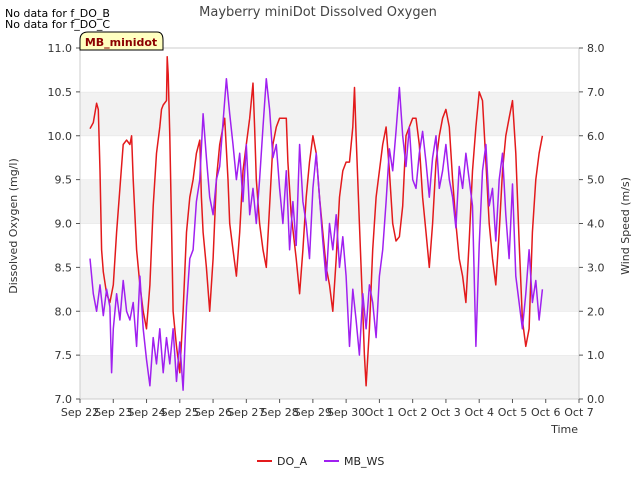  Describe the element at coordinates (596, 399) in the screenshot. I see `y-tick-label-right: 0.0` at that location.